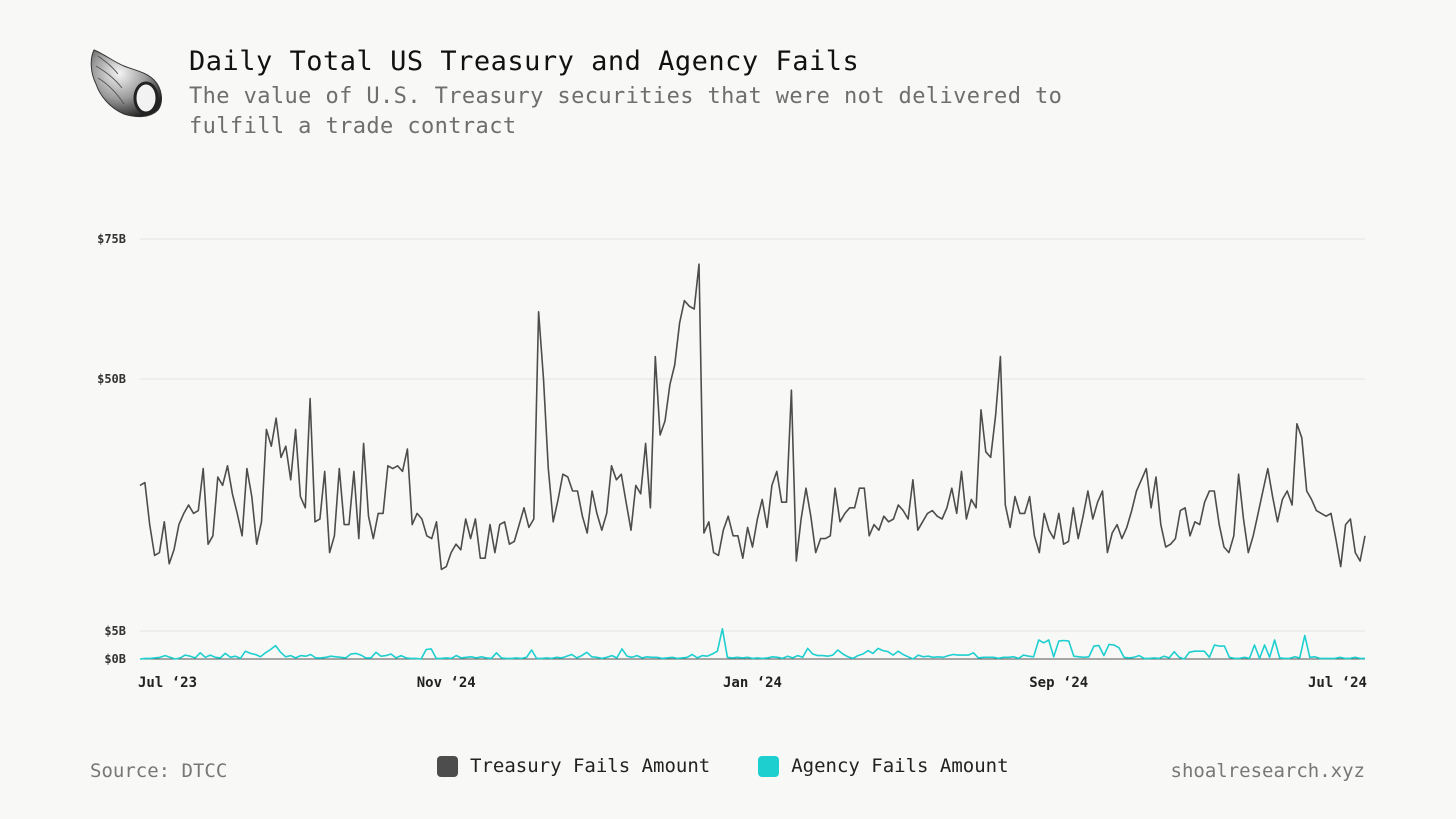 The width and height of the screenshot is (1456, 819). I want to click on y-tick-label: $50B, so click(111, 379).